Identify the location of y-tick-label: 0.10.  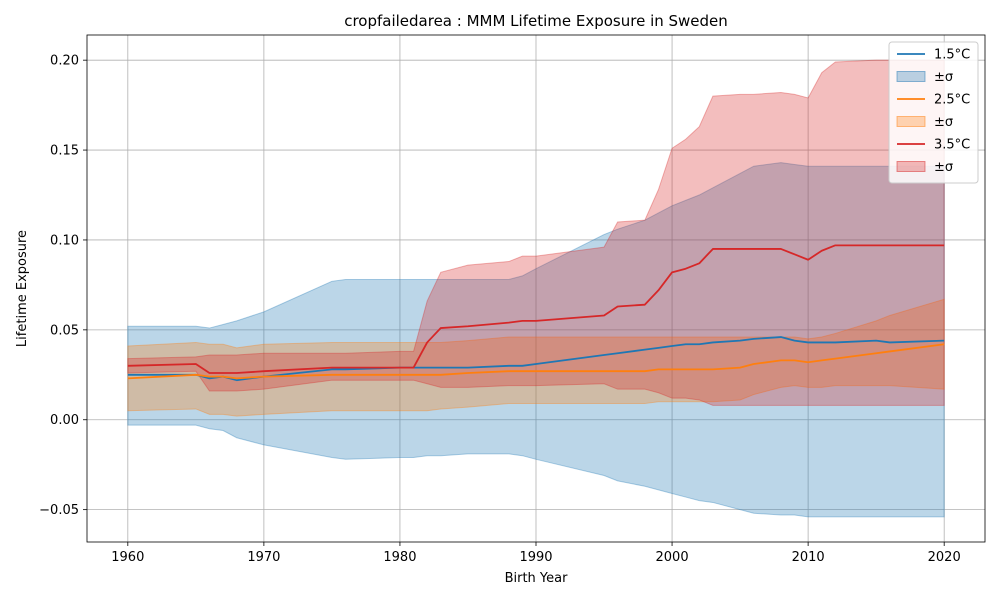
(64, 240).